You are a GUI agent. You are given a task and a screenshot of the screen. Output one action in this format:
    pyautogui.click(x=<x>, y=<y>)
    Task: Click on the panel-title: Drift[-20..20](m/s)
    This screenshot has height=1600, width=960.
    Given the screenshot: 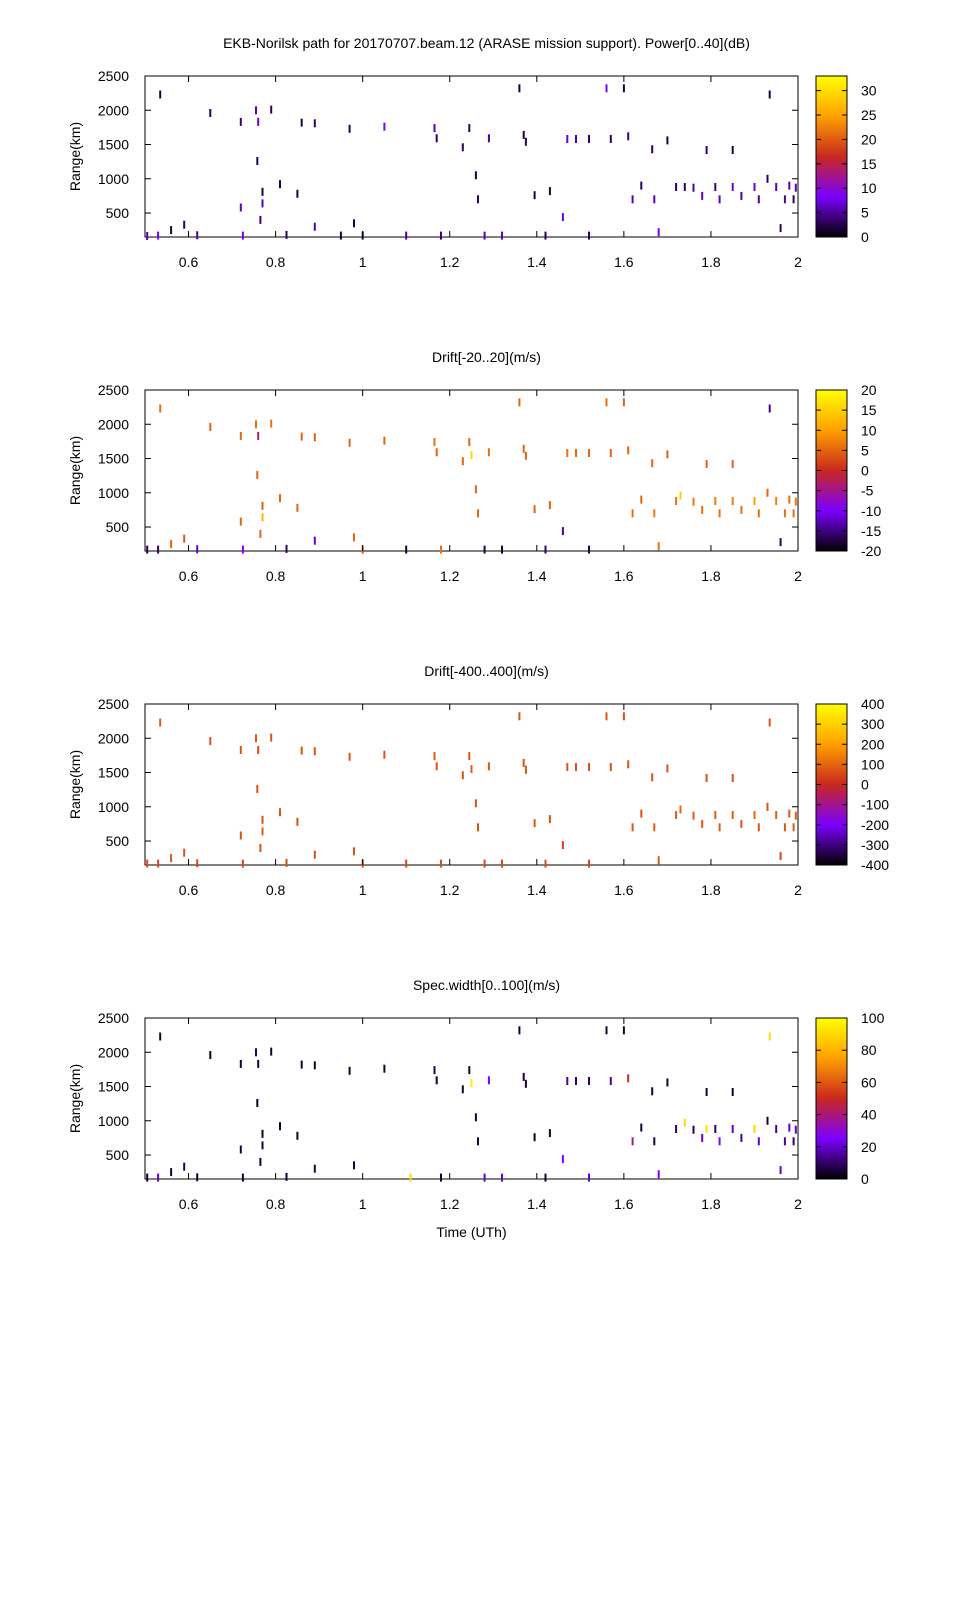 What is the action you would take?
    pyautogui.click(x=486, y=357)
    